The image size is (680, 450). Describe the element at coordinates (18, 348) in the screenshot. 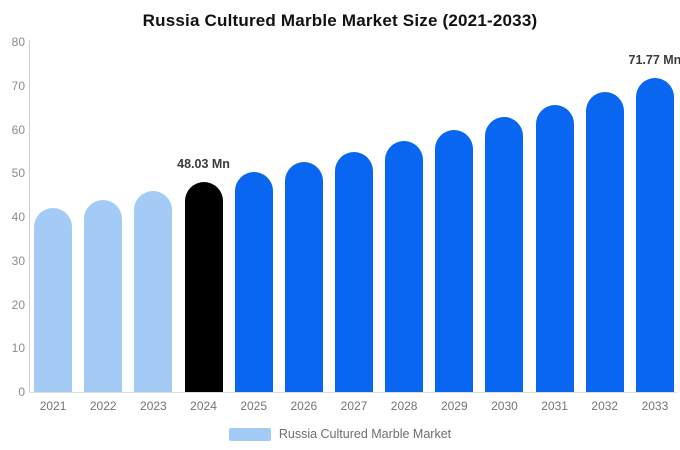

I see `y-axis-label: 10` at that location.